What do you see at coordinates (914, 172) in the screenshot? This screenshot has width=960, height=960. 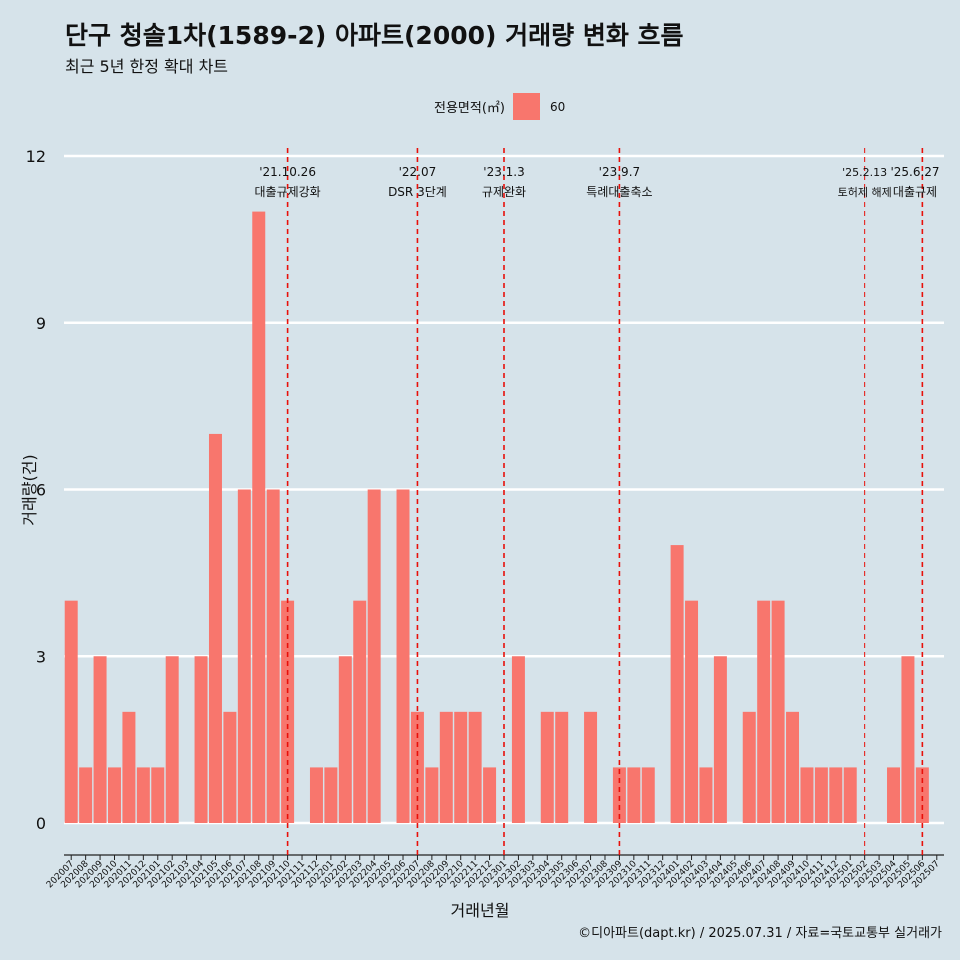 I see `annotation-date: '25.6.27` at bounding box center [914, 172].